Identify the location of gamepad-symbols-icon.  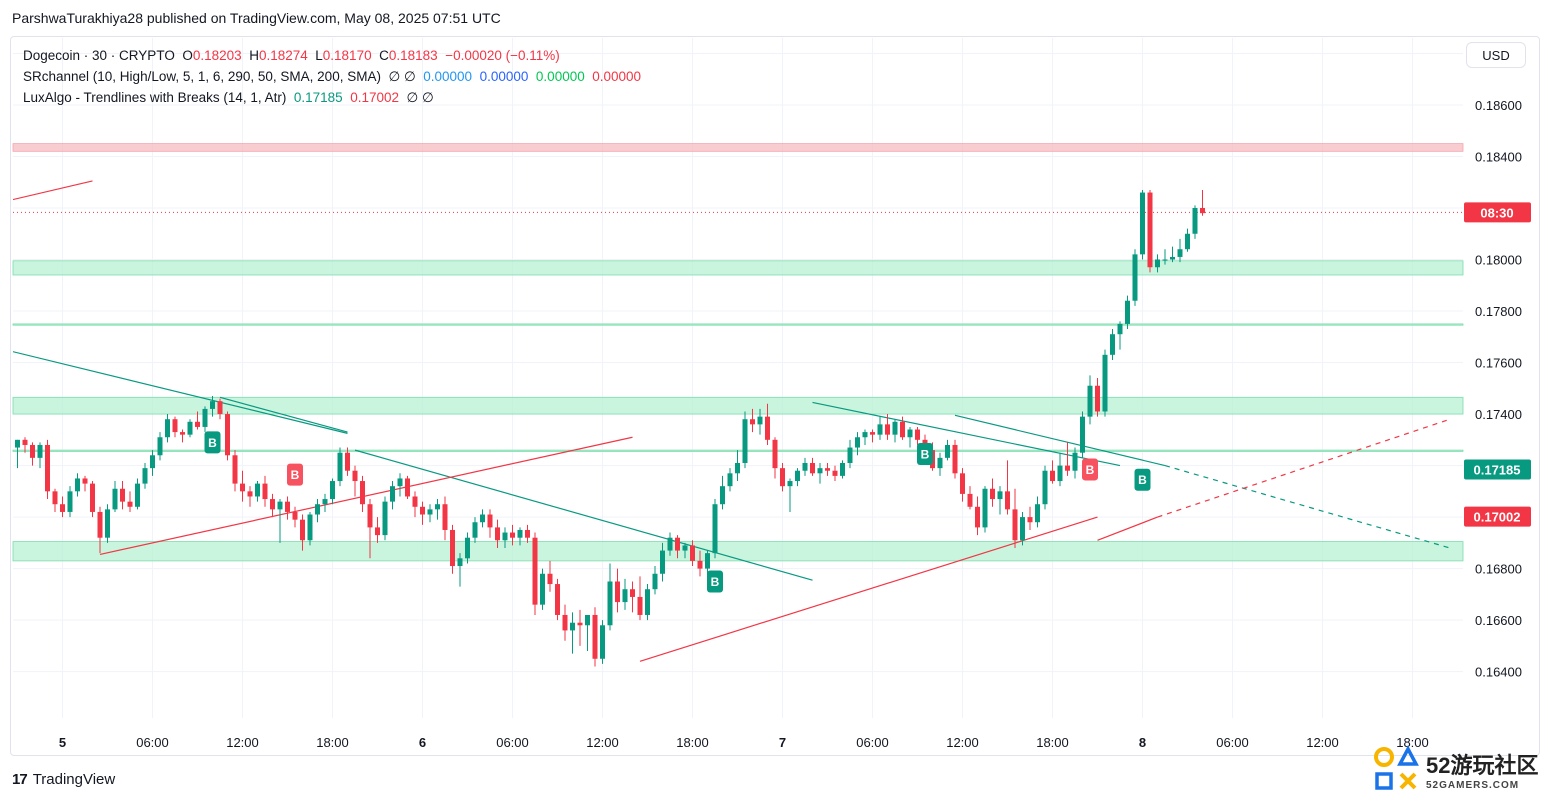
(1396, 769).